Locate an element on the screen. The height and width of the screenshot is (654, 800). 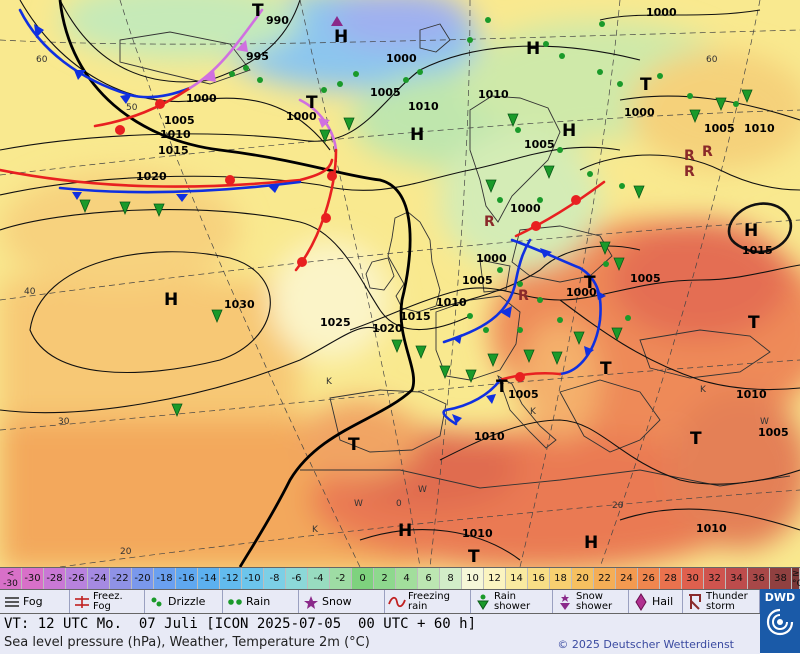
isobar-label-1010: 1010 is located at coordinates (175, 134).